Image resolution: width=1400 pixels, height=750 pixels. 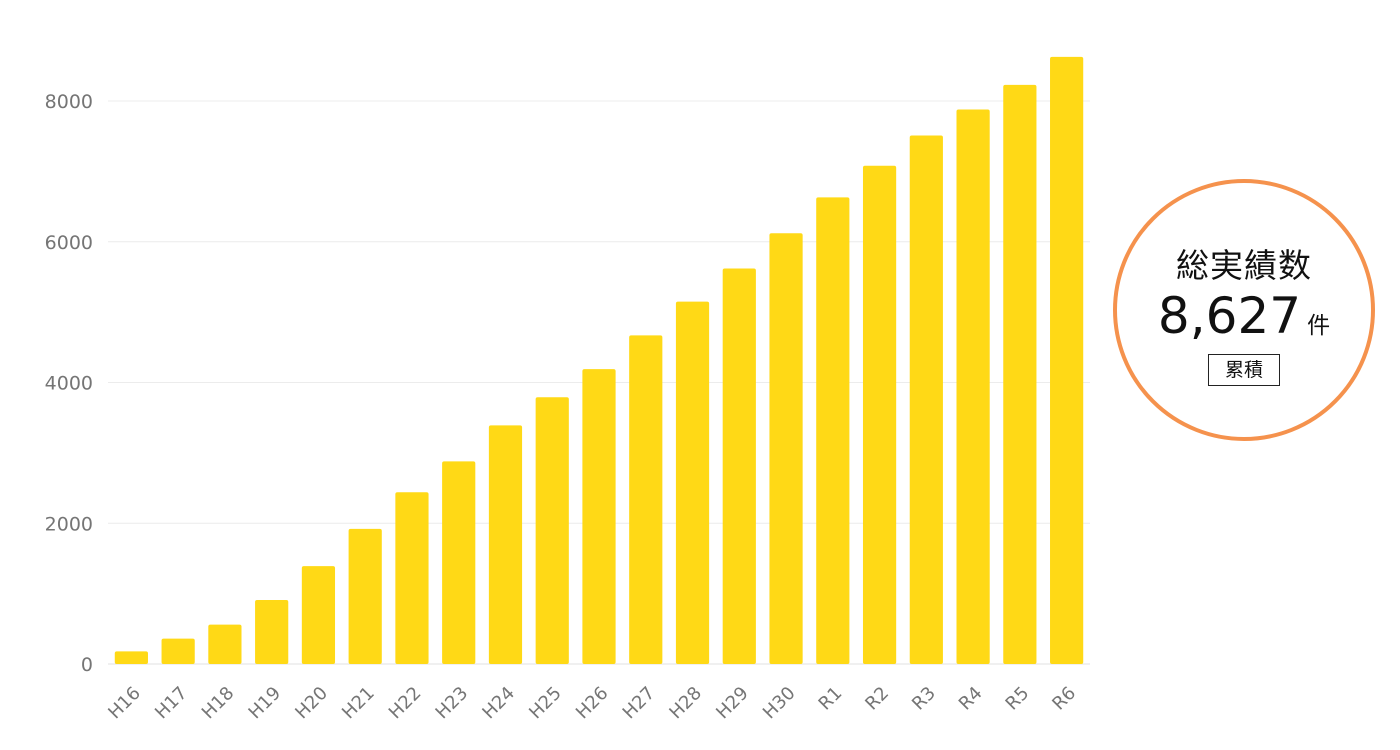 I want to click on bar-H21, so click(x=365, y=596).